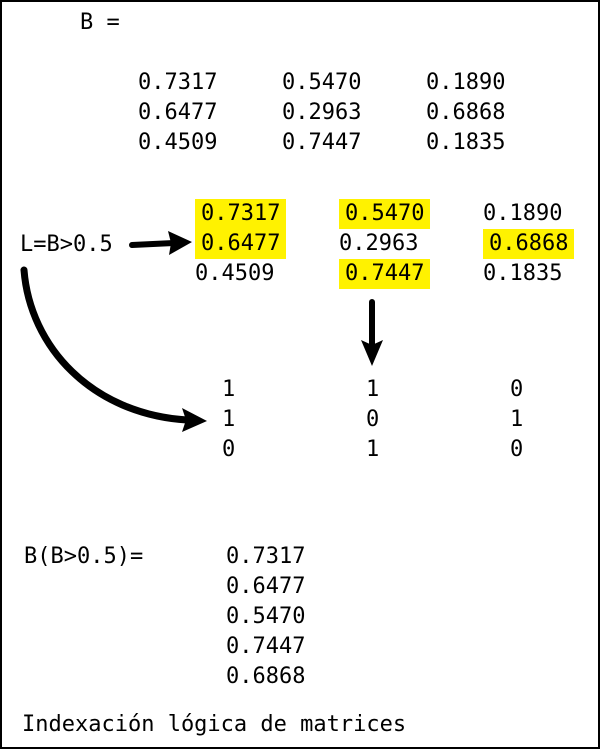 The image size is (600, 749). Describe the element at coordinates (372, 332) in the screenshot. I see `down-arrow` at that location.